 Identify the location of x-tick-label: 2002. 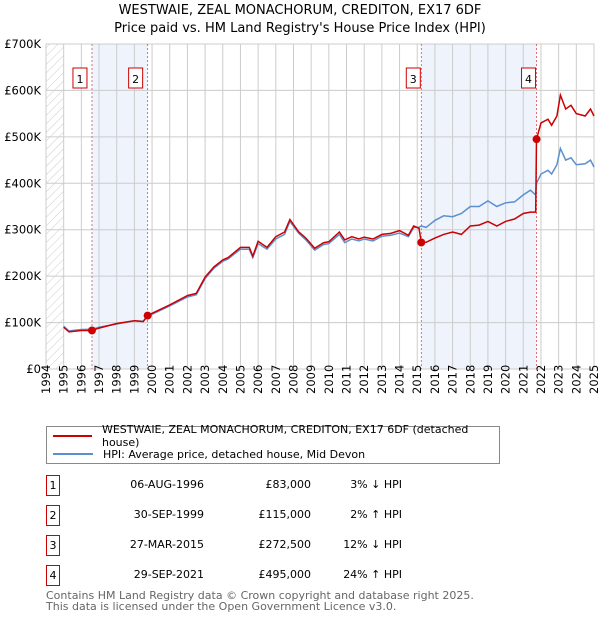
(187, 379).